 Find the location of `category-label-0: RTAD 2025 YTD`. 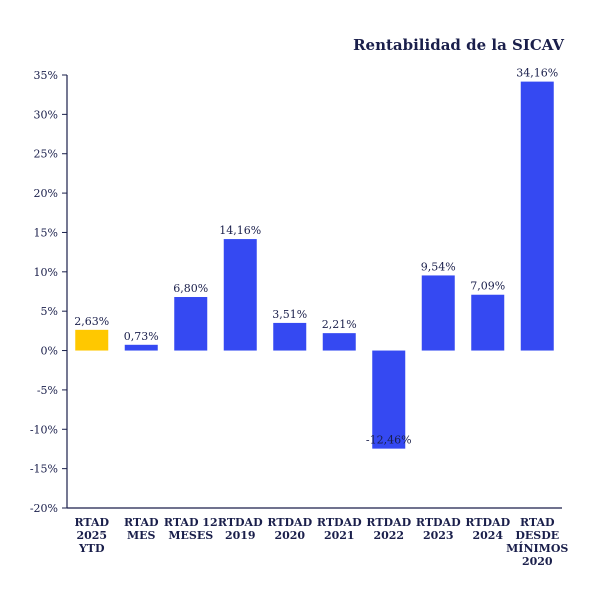

category-label-0: RTAD 2025 YTD is located at coordinates (91, 535).